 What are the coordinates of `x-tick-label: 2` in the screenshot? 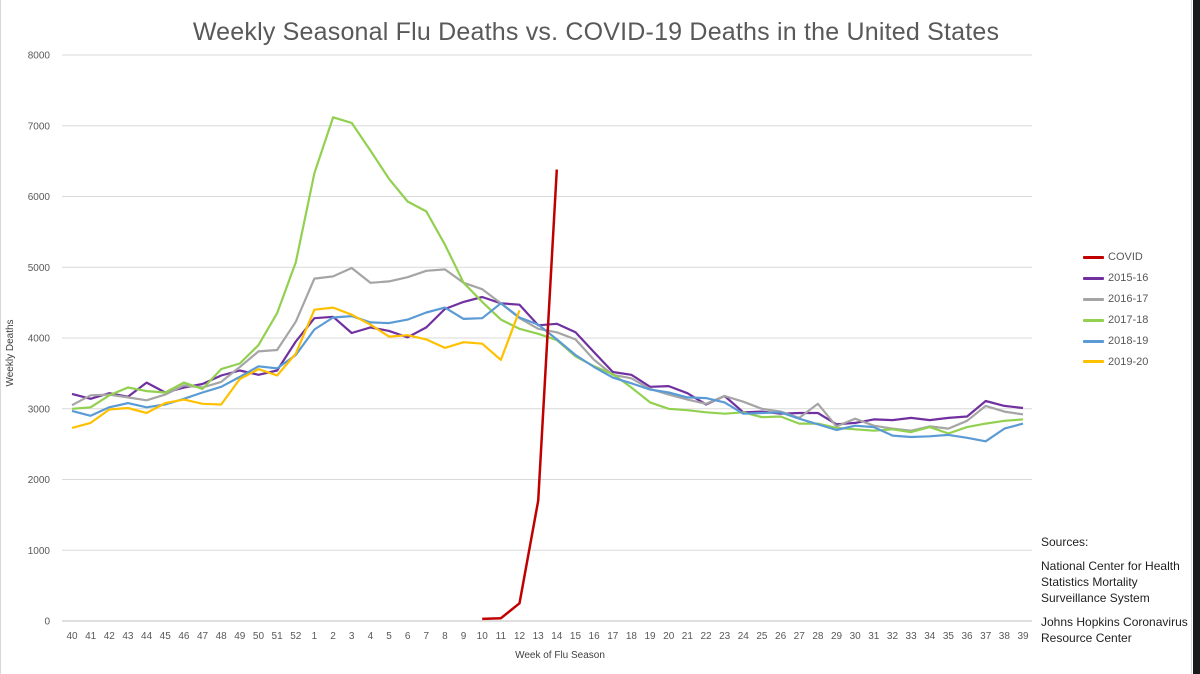 It's located at (333, 636).